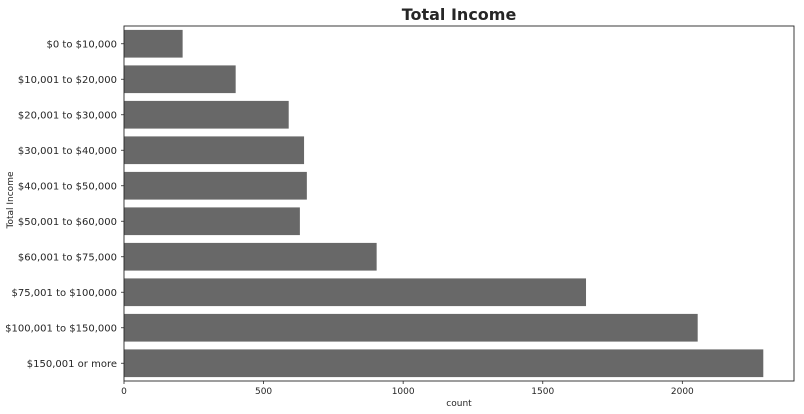  What do you see at coordinates (67, 257) in the screenshot?
I see `category-label: $60,001 to $75,000` at bounding box center [67, 257].